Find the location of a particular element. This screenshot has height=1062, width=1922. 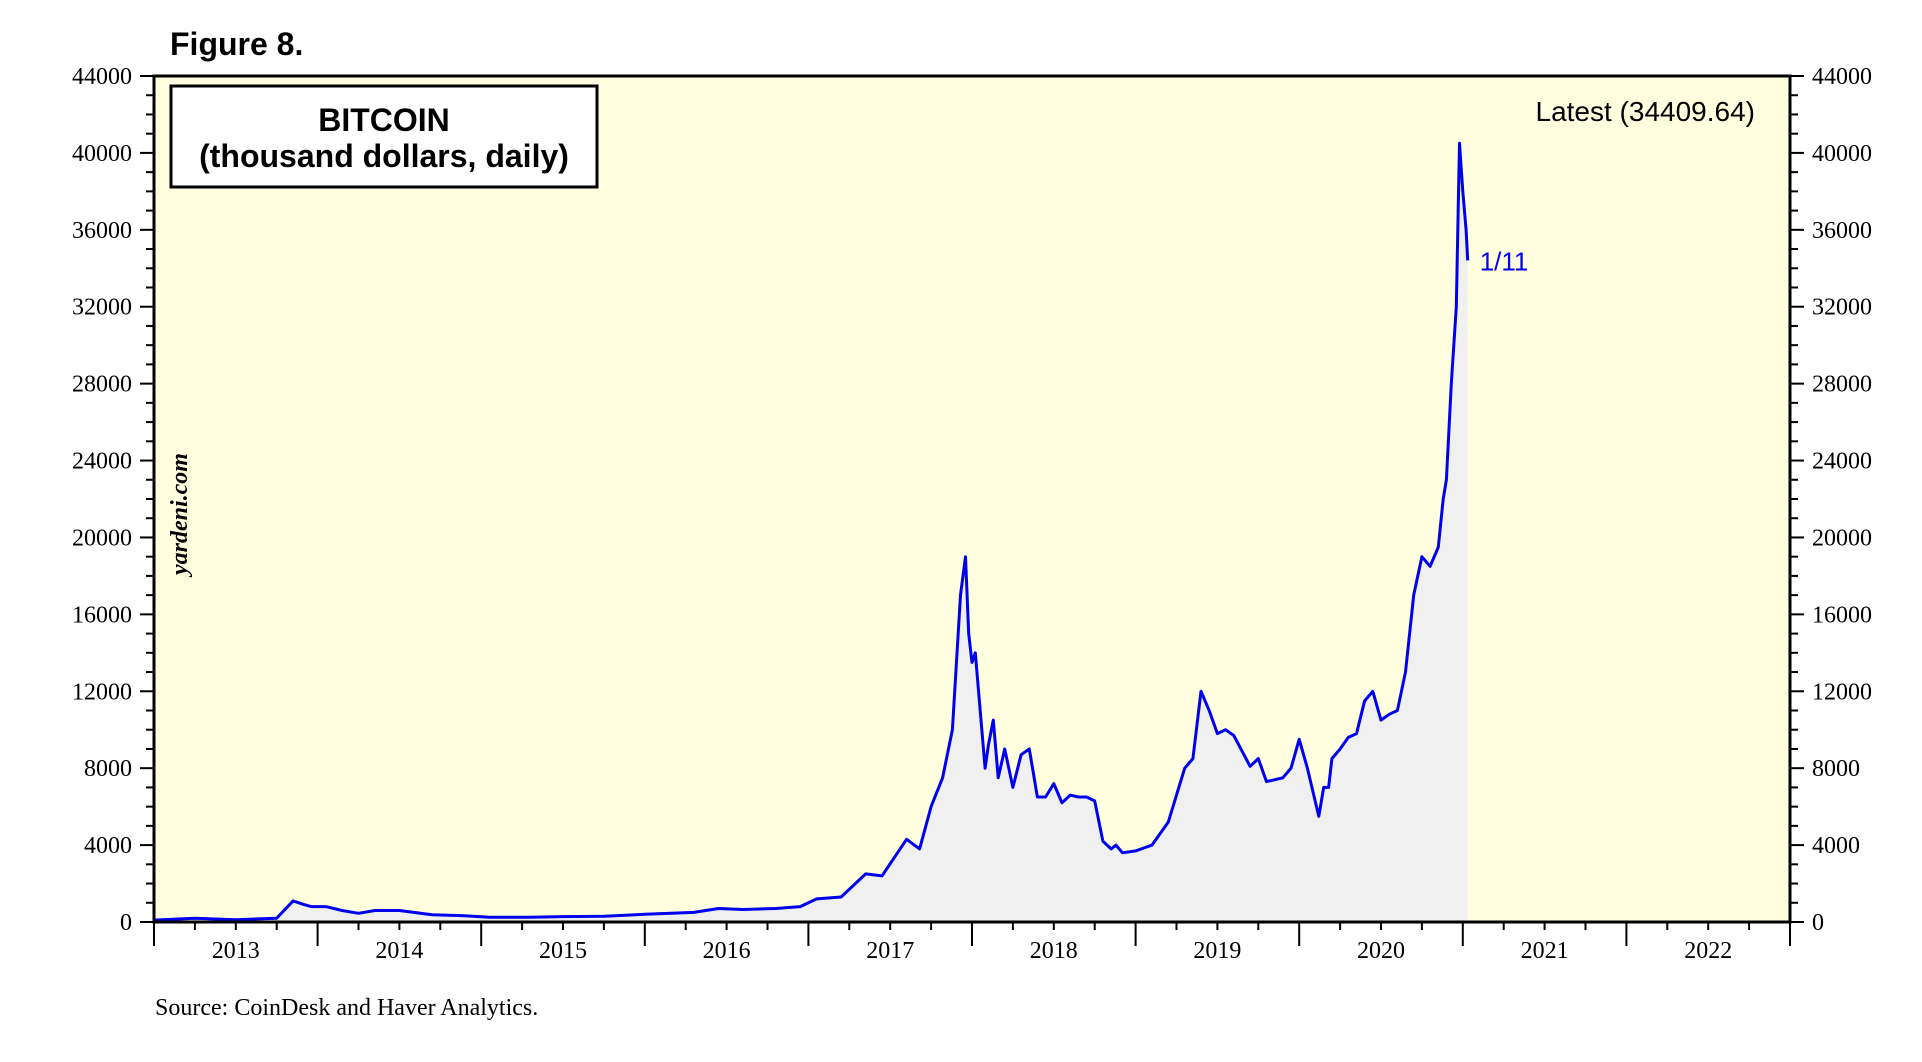

left-y-tick-label: 28000 is located at coordinates (102, 385).